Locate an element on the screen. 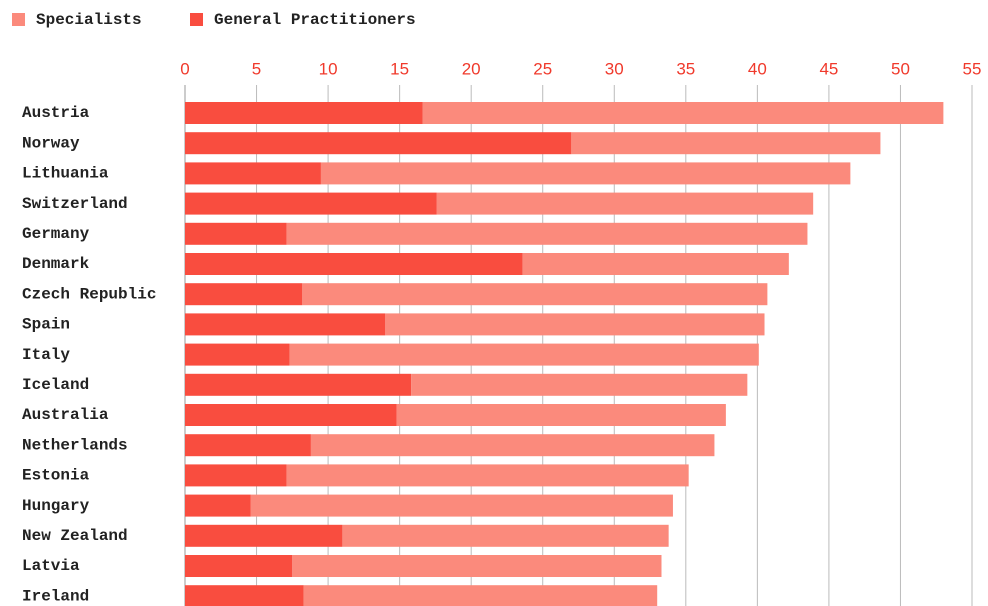 Image resolution: width=988 pixels, height=606 pixels. y-tick-label: Australia is located at coordinates (65, 415).